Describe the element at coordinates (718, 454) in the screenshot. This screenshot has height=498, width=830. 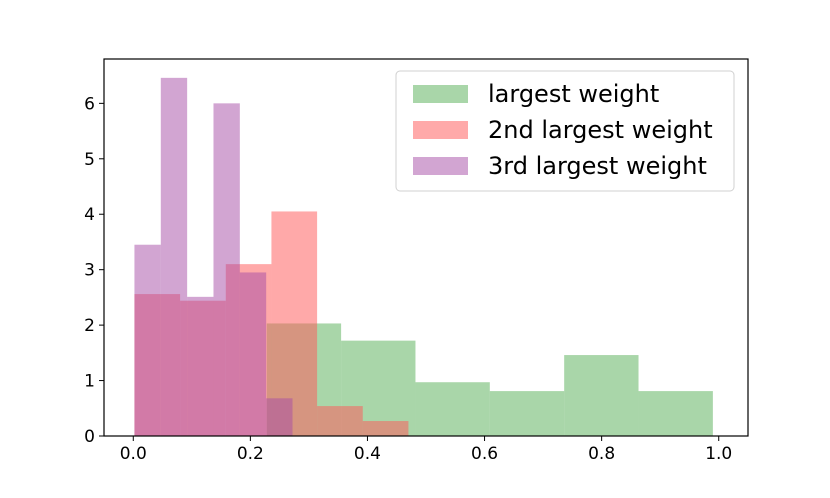
I see `x-tick-label: 1.0` at that location.